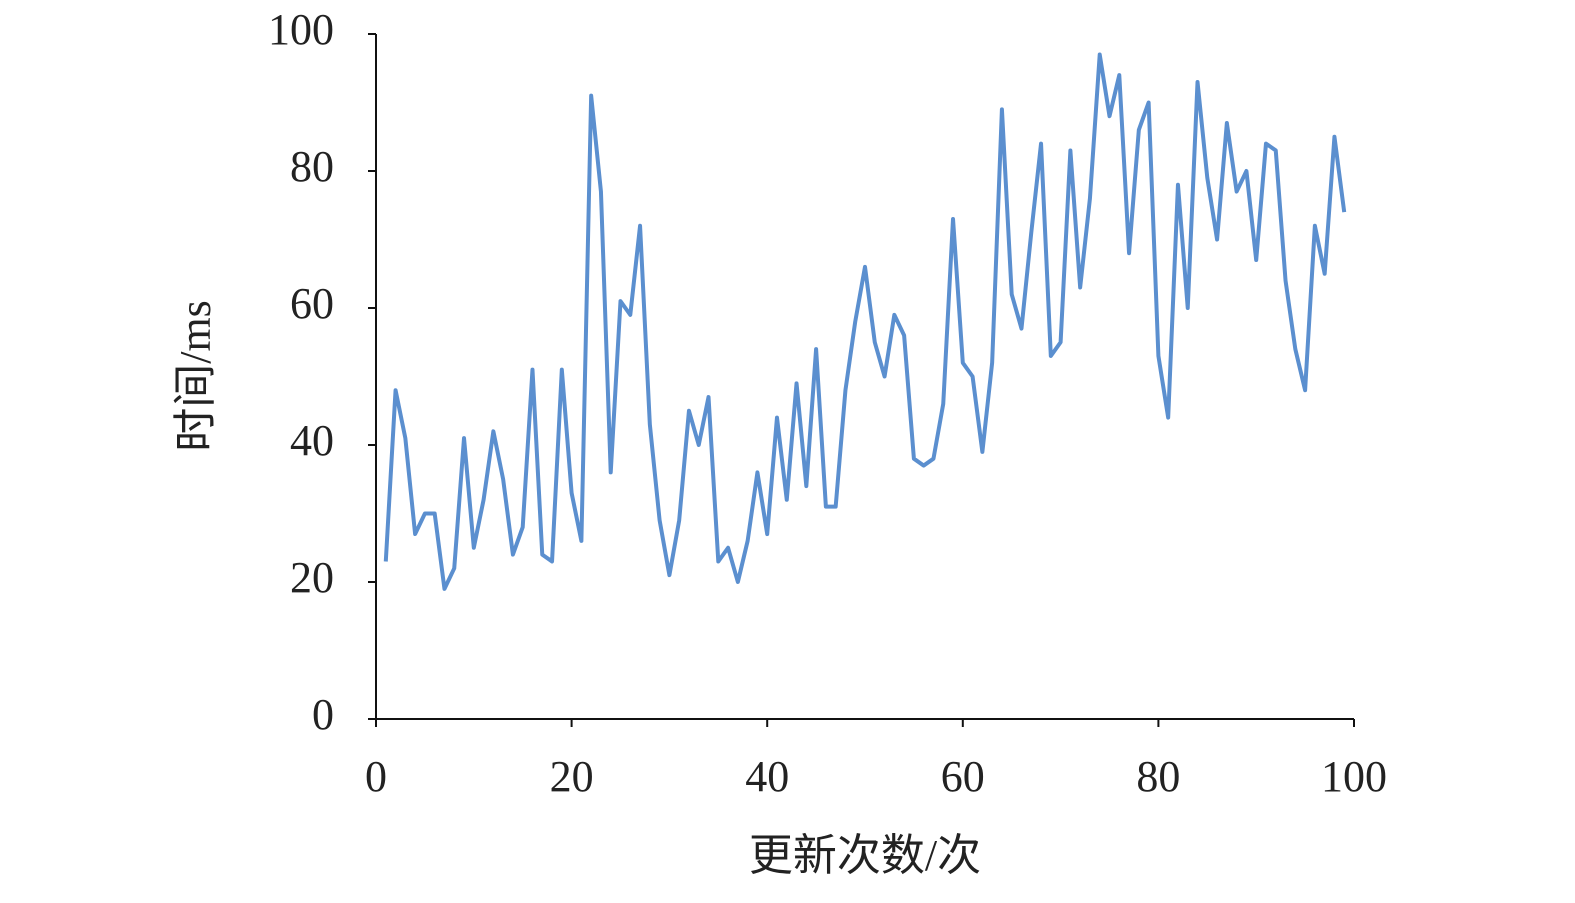  What do you see at coordinates (767, 776) in the screenshot?
I see `x-tick-label: 40` at bounding box center [767, 776].